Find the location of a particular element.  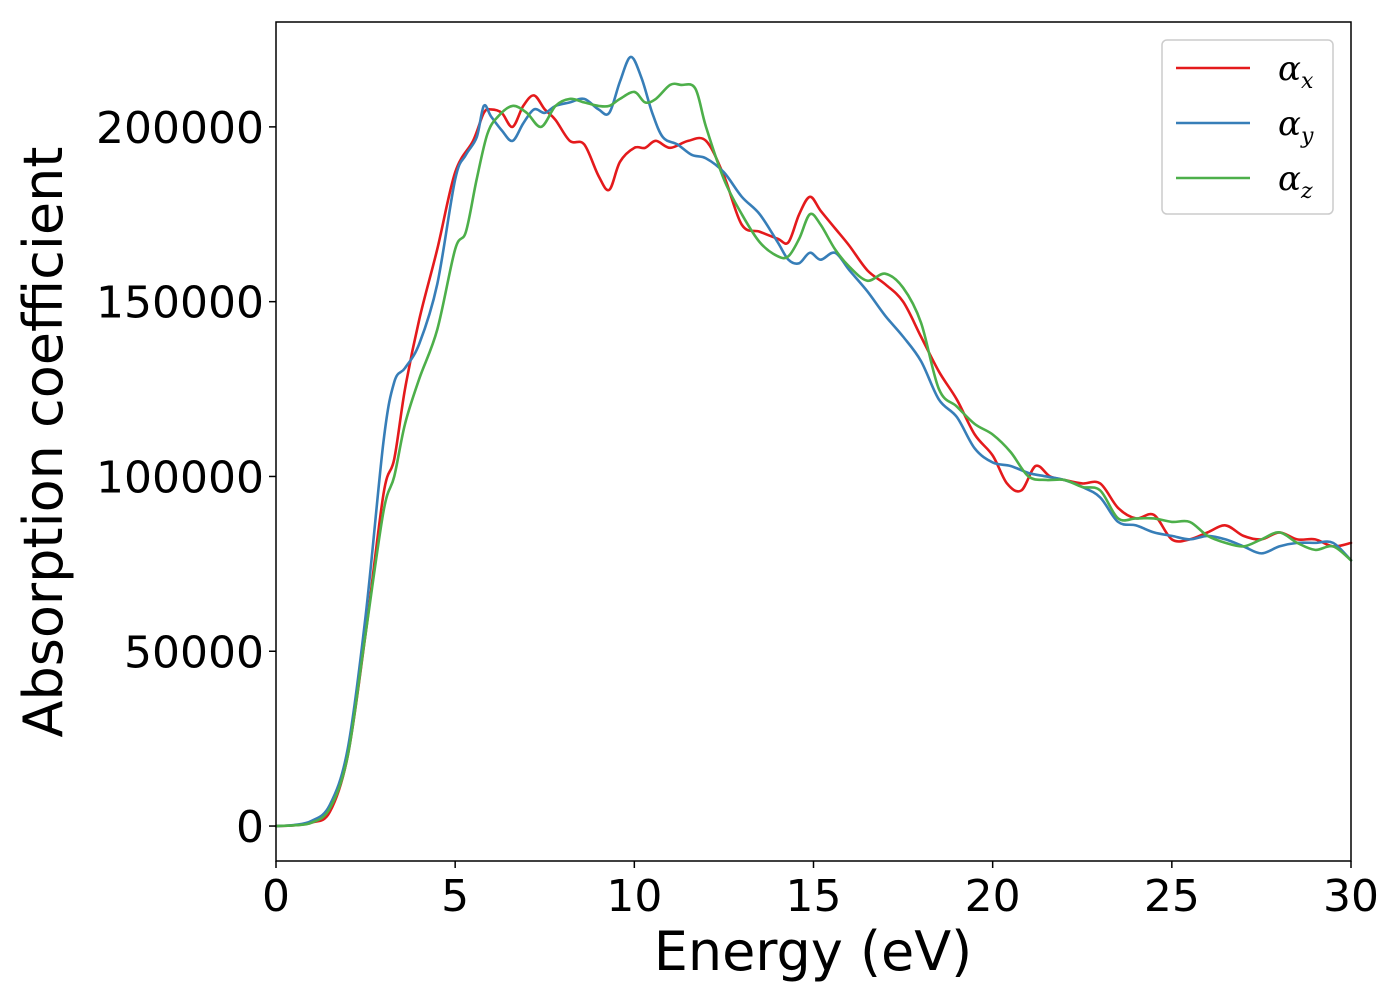

y-tick-label: 150000 is located at coordinates (180, 303).